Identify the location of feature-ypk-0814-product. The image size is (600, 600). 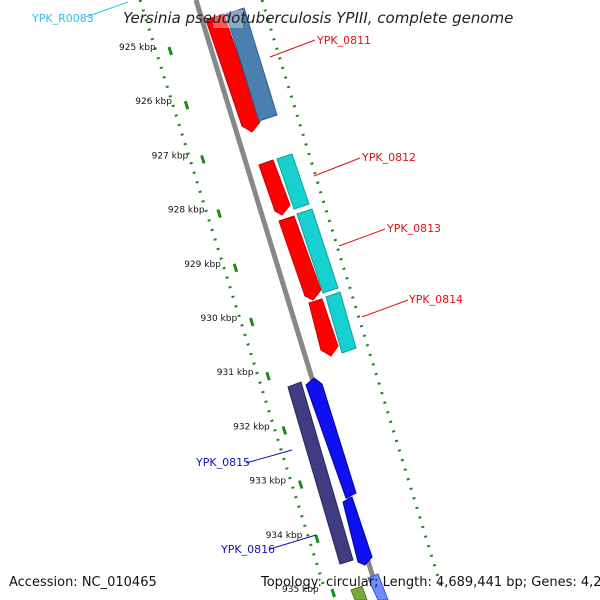
(341, 322).